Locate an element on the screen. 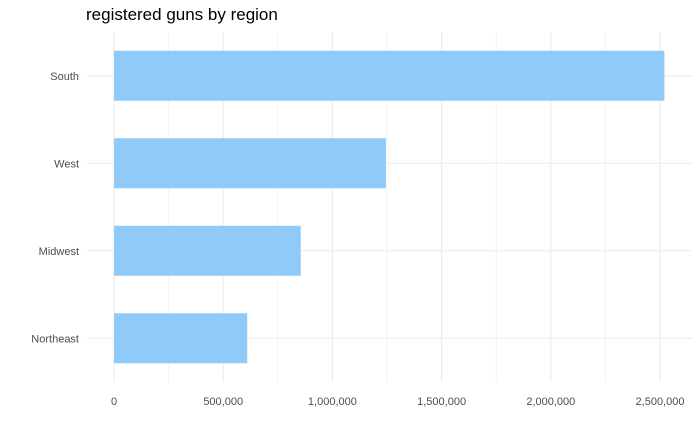  y-tick-label: South is located at coordinates (64, 77).